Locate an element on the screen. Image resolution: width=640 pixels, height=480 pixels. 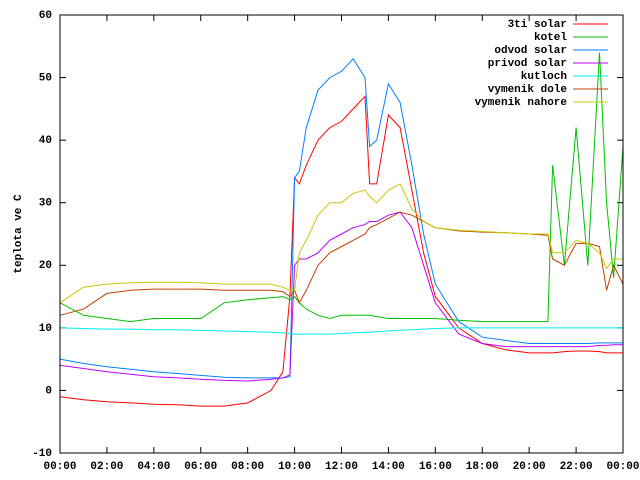
x-tick-label: 10:00 is located at coordinates (294, 467).